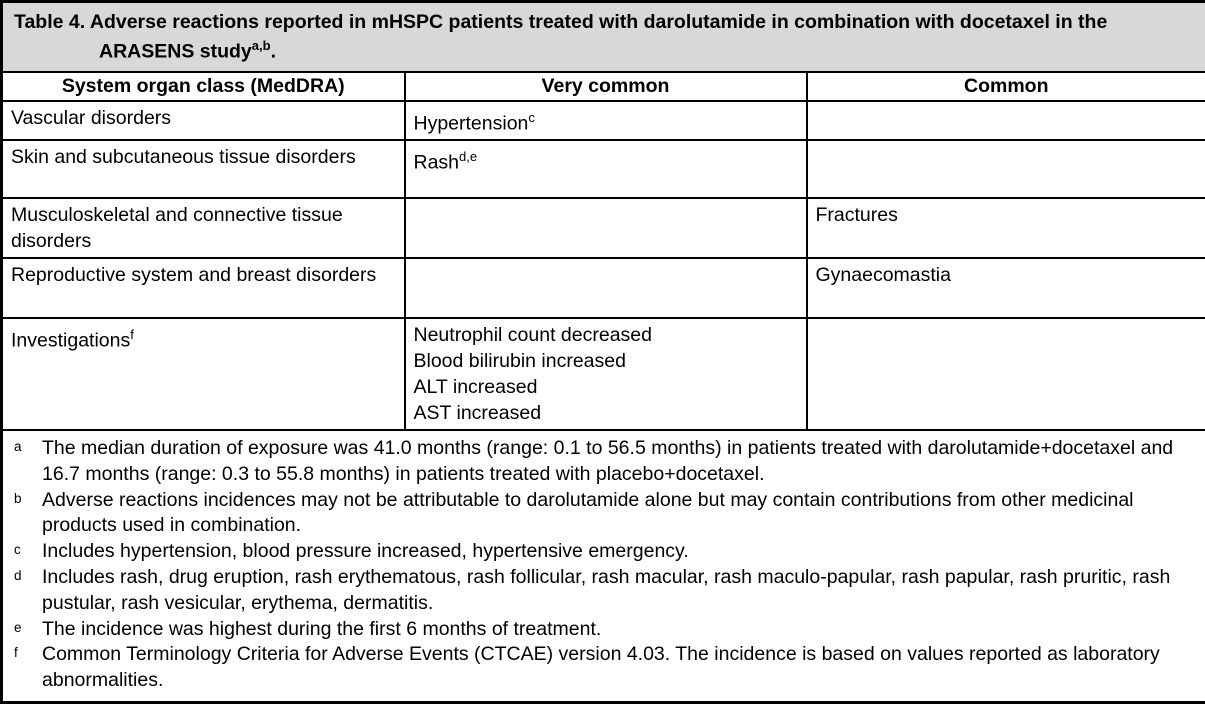 Image resolution: width=1205 pixels, height=704 pixels. Describe the element at coordinates (91, 118) in the screenshot. I see `soc-label: Vascular disorders` at that location.